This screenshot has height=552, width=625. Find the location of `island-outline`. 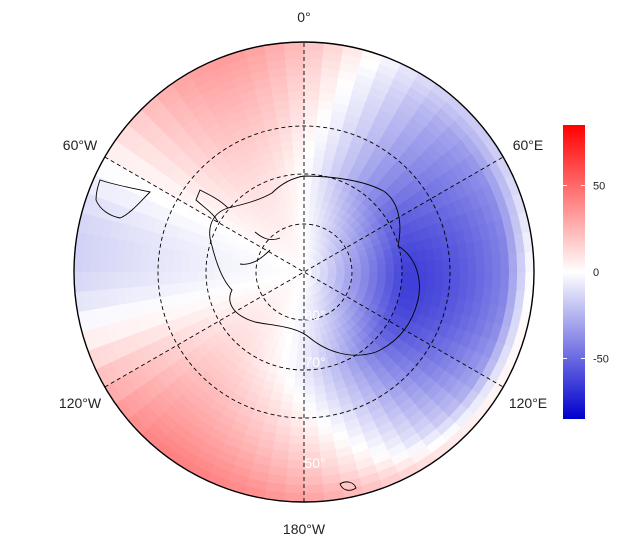

island-outline is located at coordinates (348, 486).